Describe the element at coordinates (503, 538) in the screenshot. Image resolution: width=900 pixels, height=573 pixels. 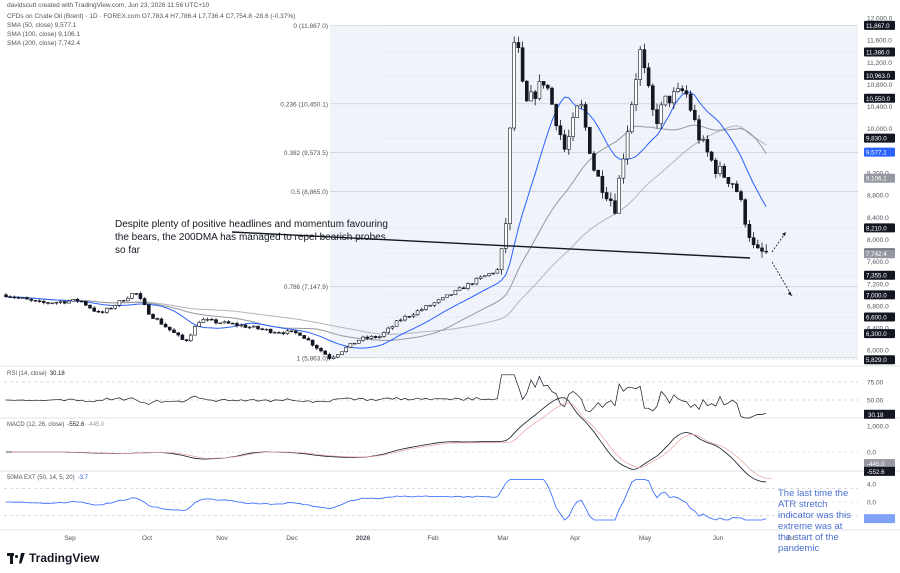
I see `x-tick-label: Mar` at that location.